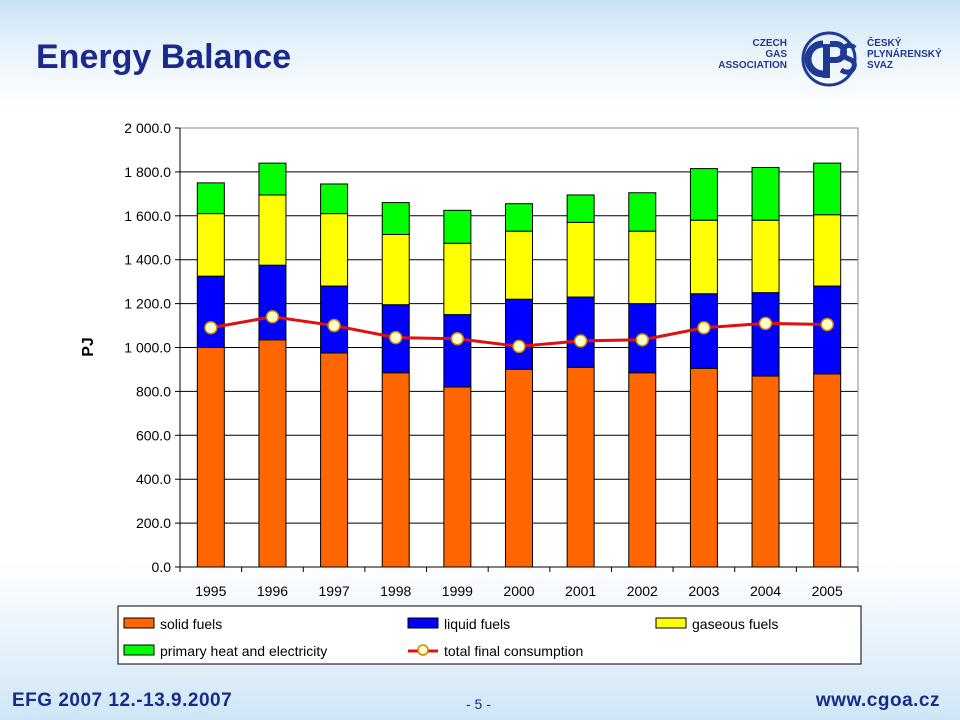 Image resolution: width=960 pixels, height=720 pixels. What do you see at coordinates (765, 471) in the screenshot?
I see `bar-segment-solid-fuels-2004` at bounding box center [765, 471].